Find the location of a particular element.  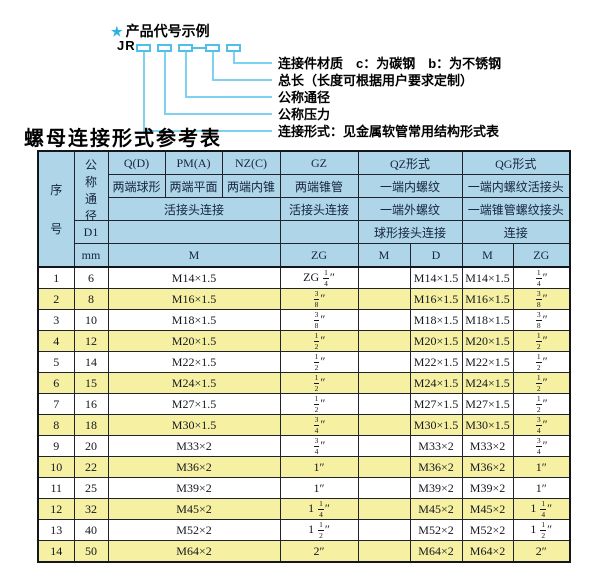

table-row: 13 40 M52×2 1 1 2 ″ M52×2 M52×2 1 1 2 ″ is located at coordinates (304, 530).